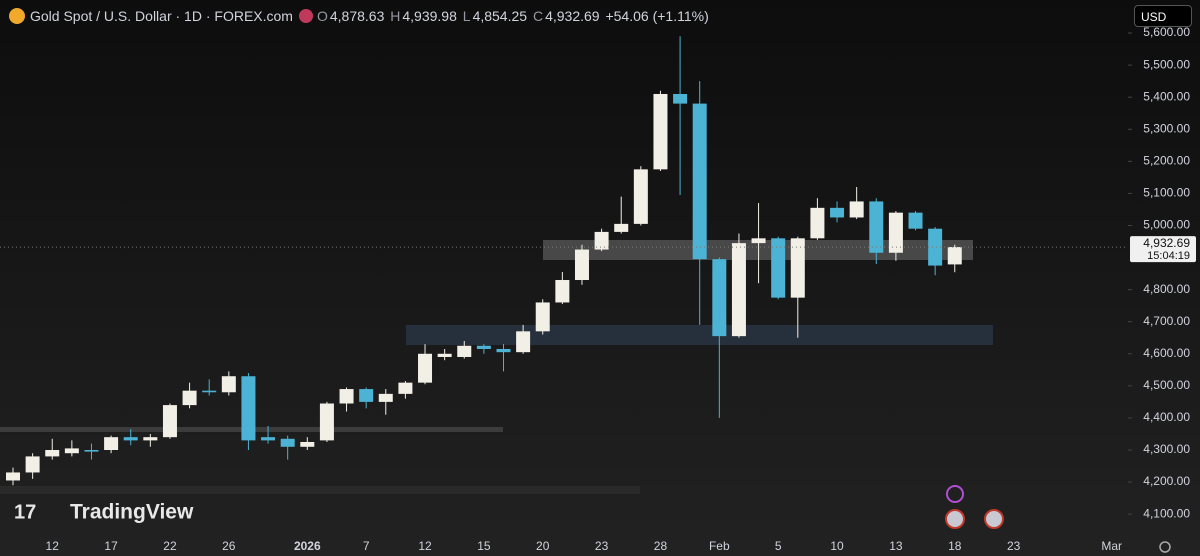 The width and height of the screenshot is (1200, 556). What do you see at coordinates (1163, 16) in the screenshot?
I see `currency-select: USD` at bounding box center [1163, 16].